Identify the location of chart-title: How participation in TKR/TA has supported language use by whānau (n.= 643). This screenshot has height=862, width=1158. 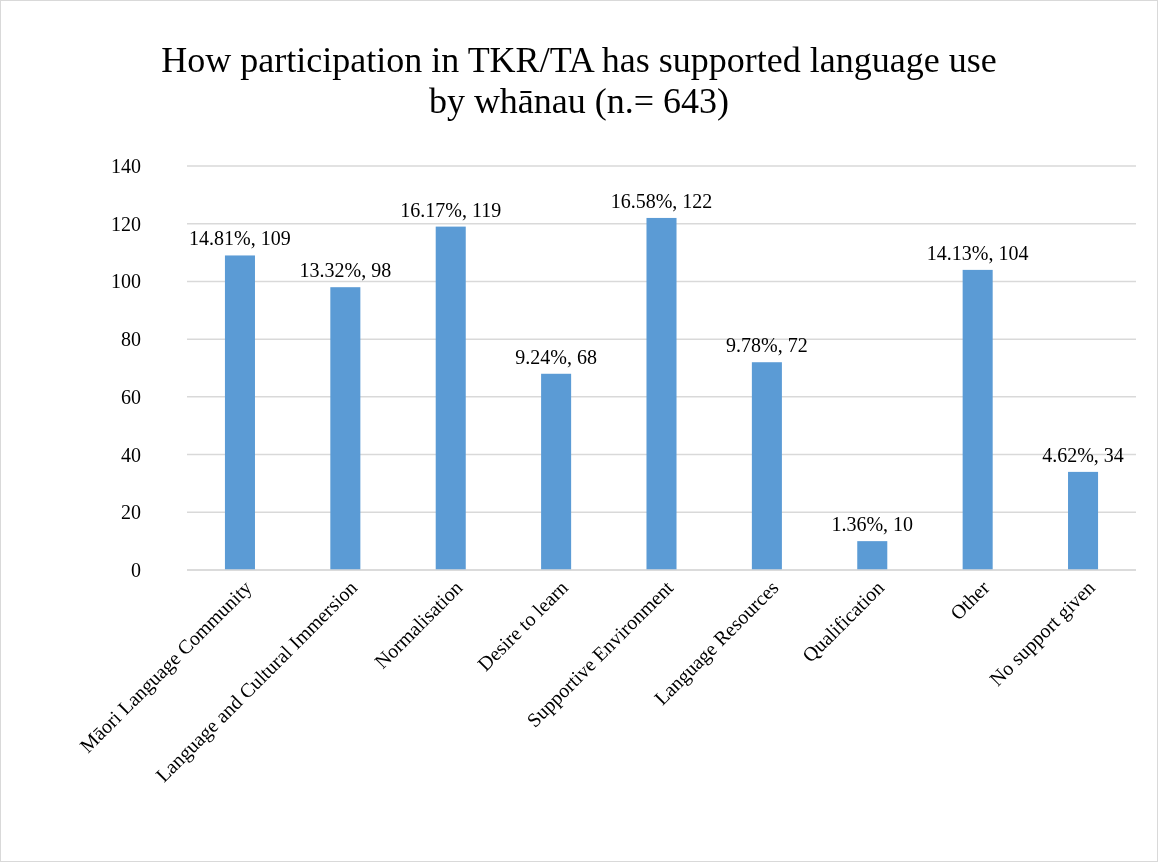
(579, 80).